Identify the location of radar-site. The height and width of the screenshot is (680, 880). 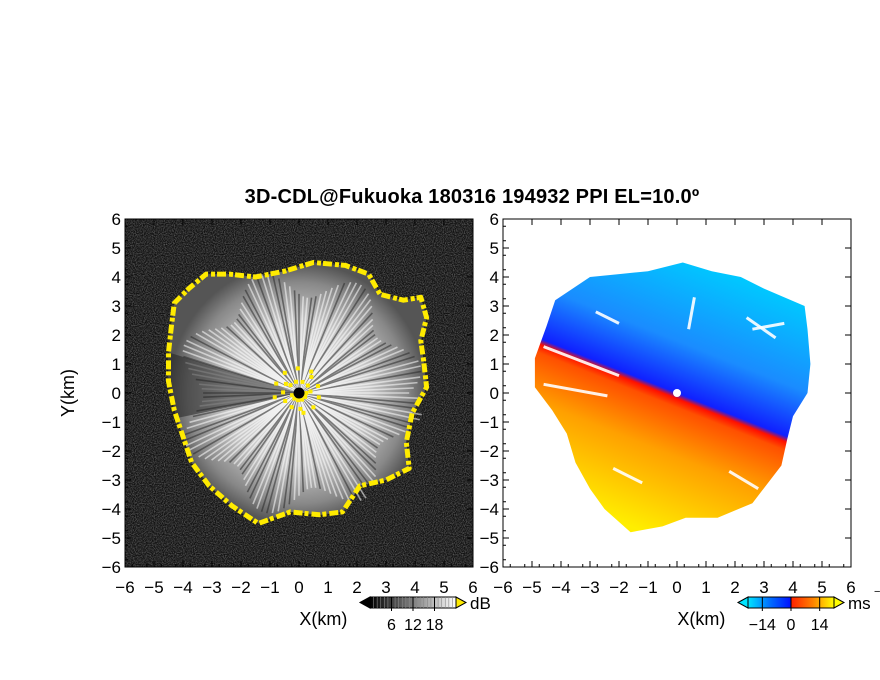
(677, 393).